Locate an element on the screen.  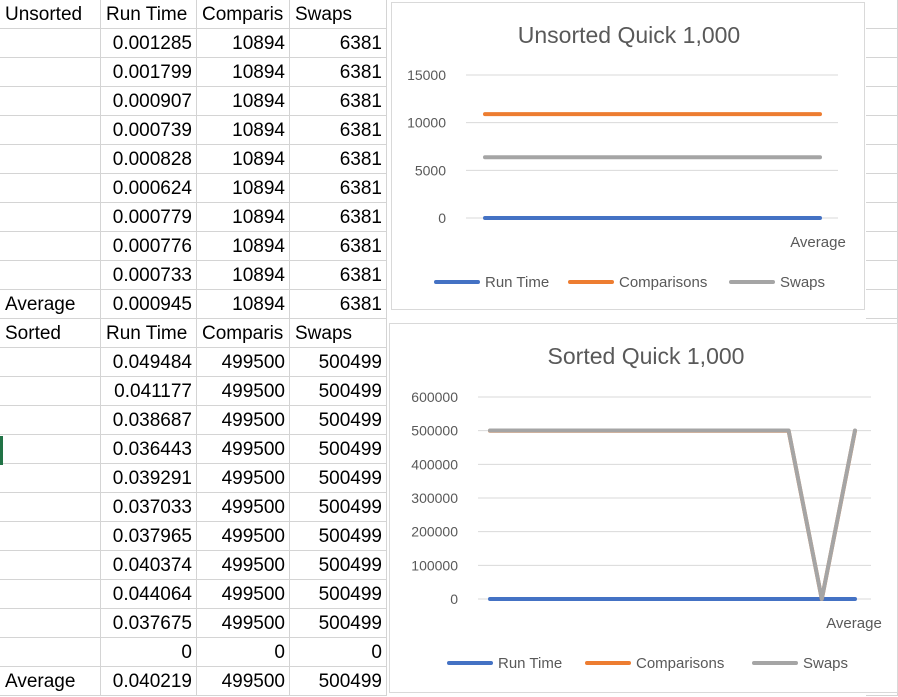
header-cell-label: Sorted is located at coordinates (50, 333).